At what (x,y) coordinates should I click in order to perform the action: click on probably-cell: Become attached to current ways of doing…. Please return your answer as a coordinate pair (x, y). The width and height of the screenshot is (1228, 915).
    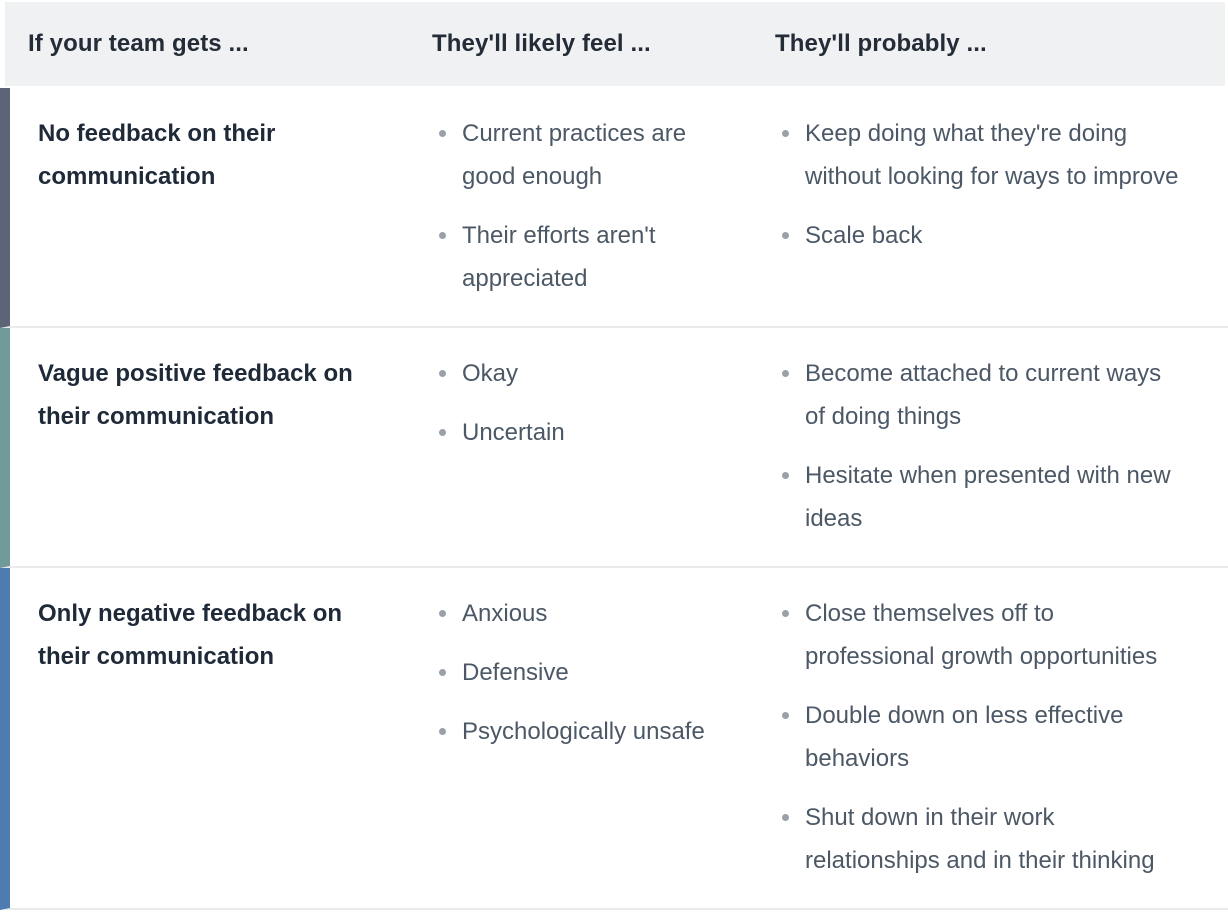
    Looking at the image, I should click on (990, 447).